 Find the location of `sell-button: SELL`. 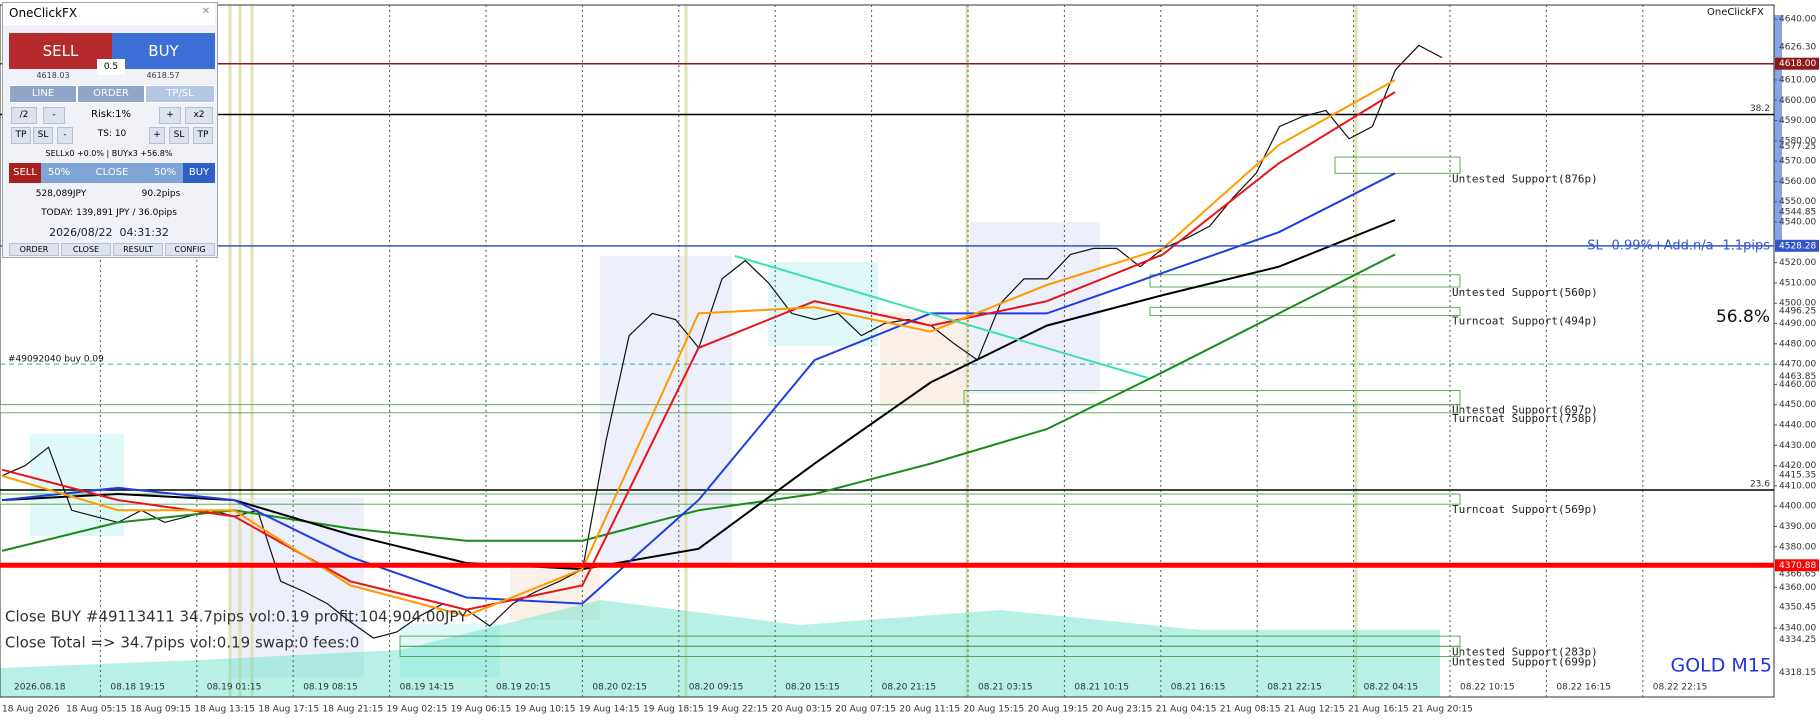

sell-button: SELL is located at coordinates (60, 51).